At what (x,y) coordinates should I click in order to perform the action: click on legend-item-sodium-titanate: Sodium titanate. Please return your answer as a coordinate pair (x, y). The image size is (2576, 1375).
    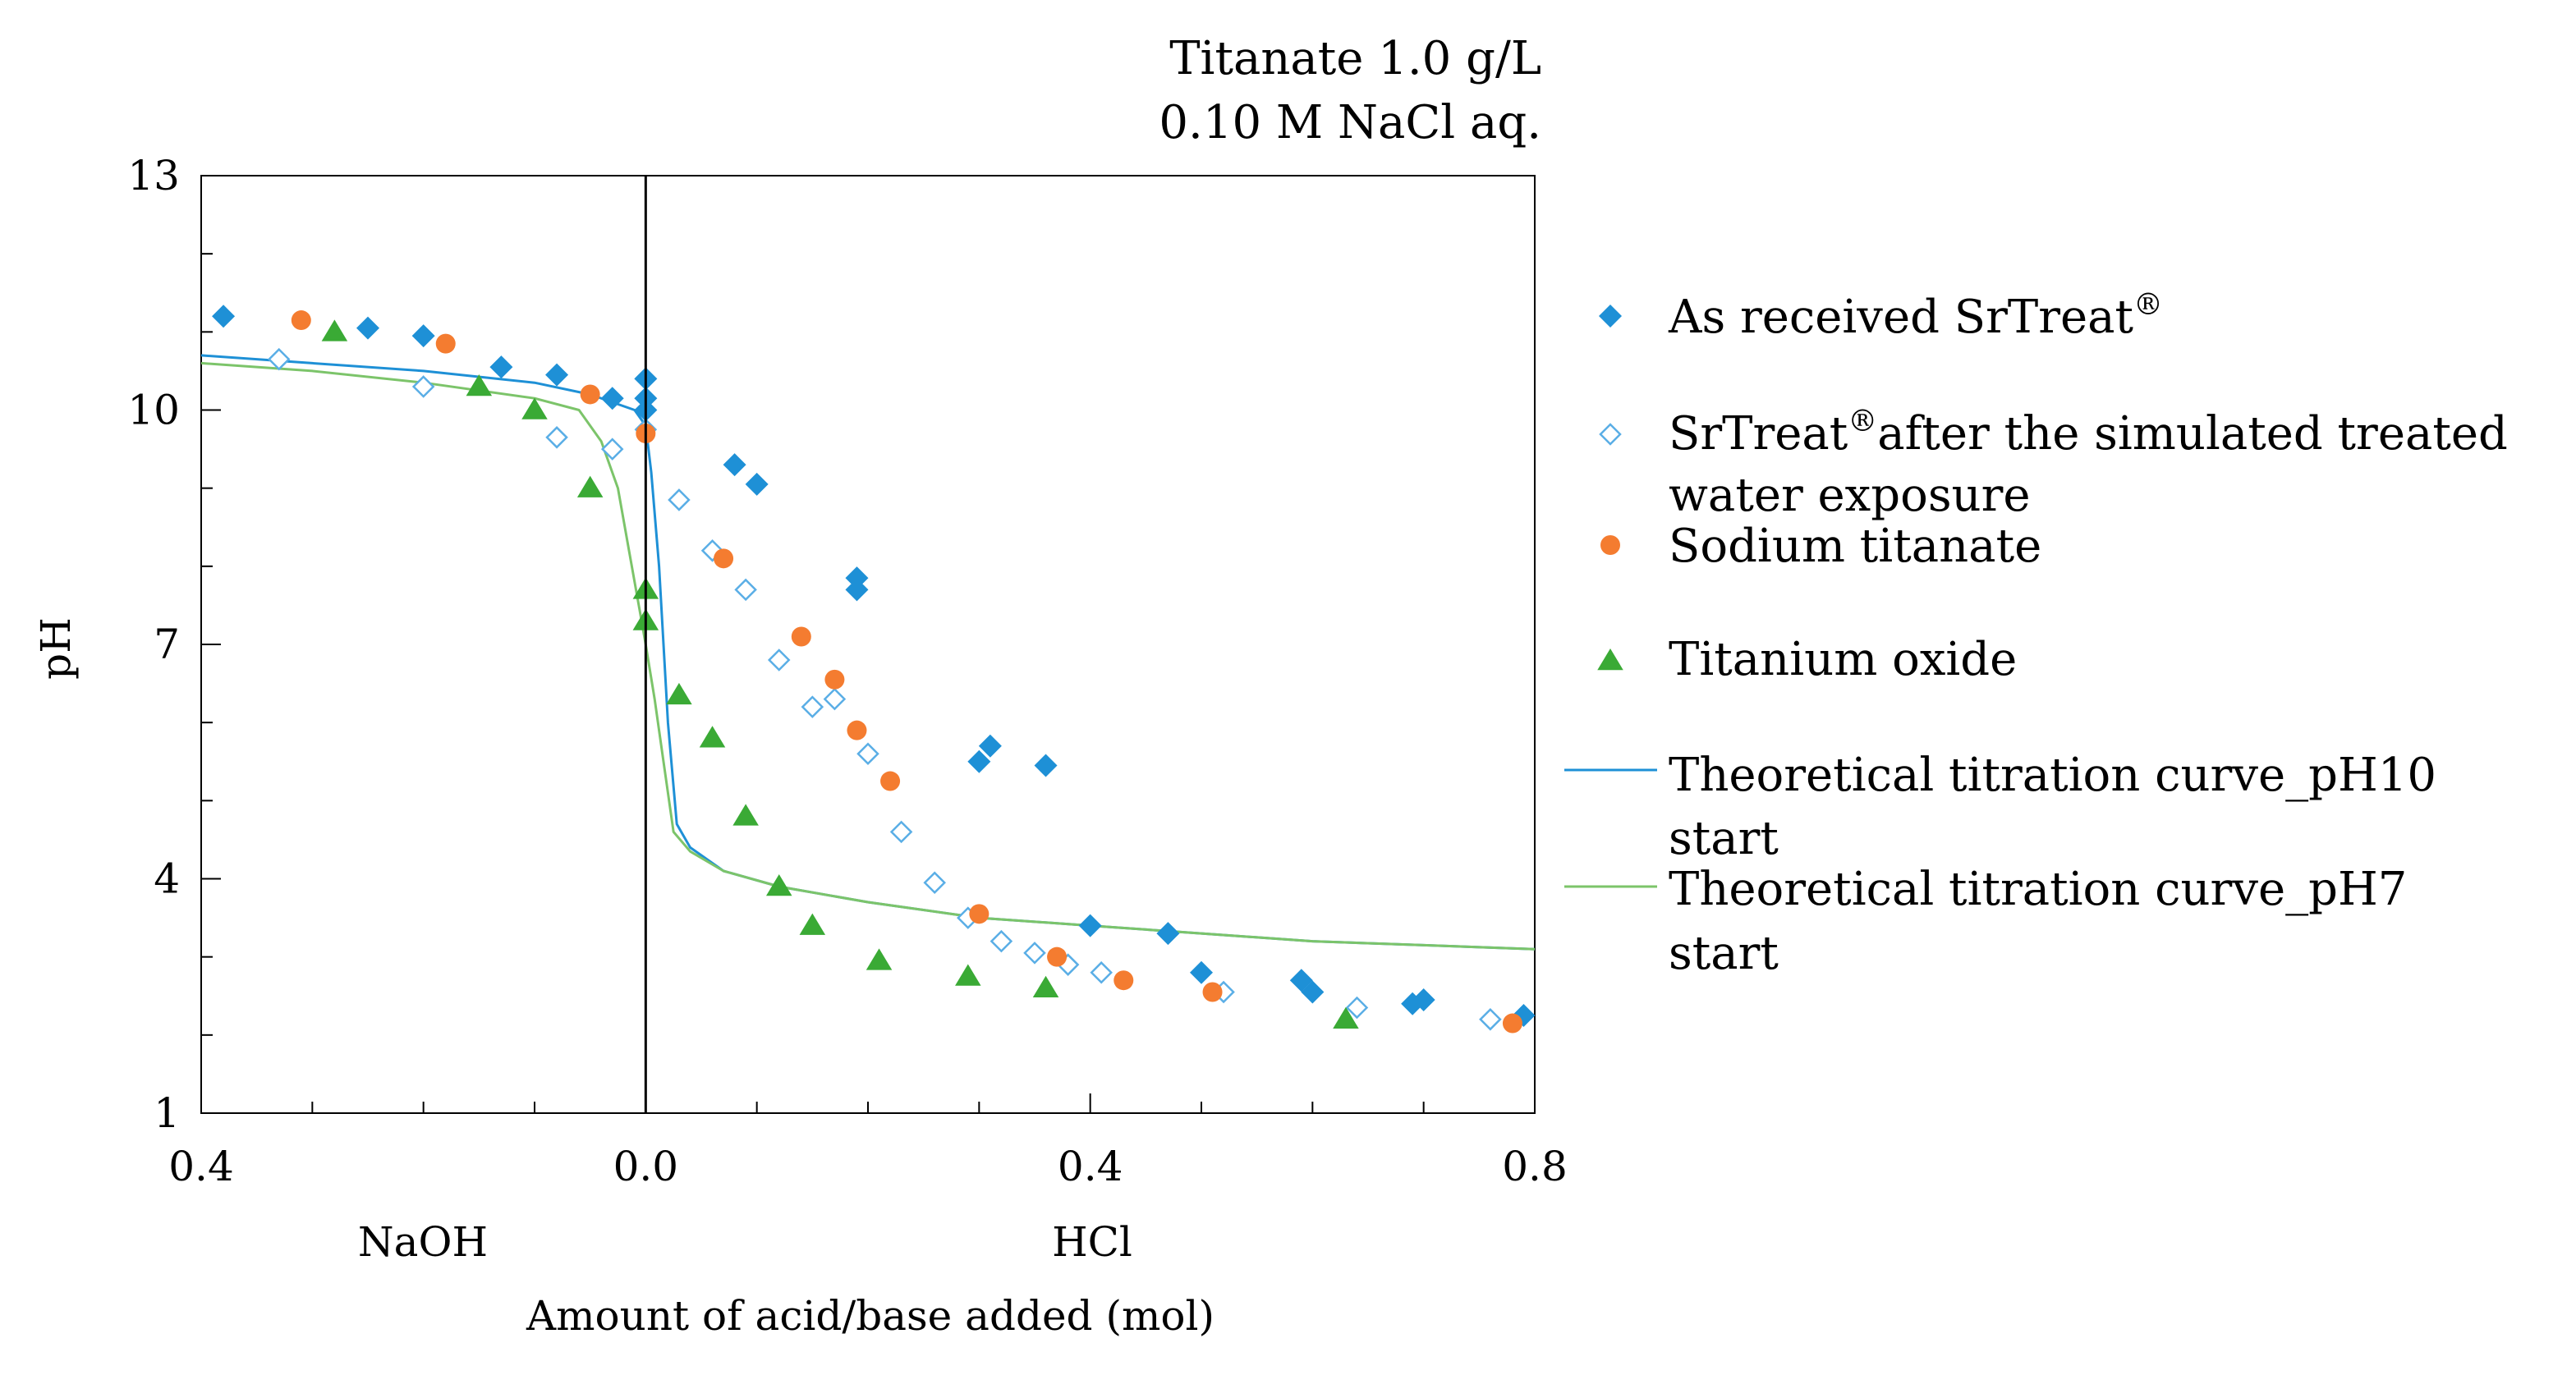
    Looking at the image, I should click on (1821, 546).